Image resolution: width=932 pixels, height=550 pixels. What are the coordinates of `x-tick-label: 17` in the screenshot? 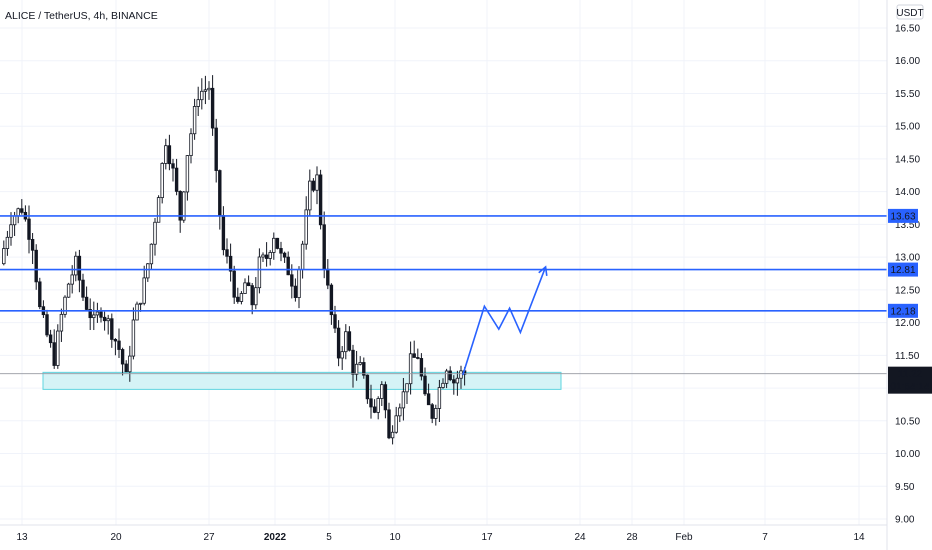 It's located at (487, 537).